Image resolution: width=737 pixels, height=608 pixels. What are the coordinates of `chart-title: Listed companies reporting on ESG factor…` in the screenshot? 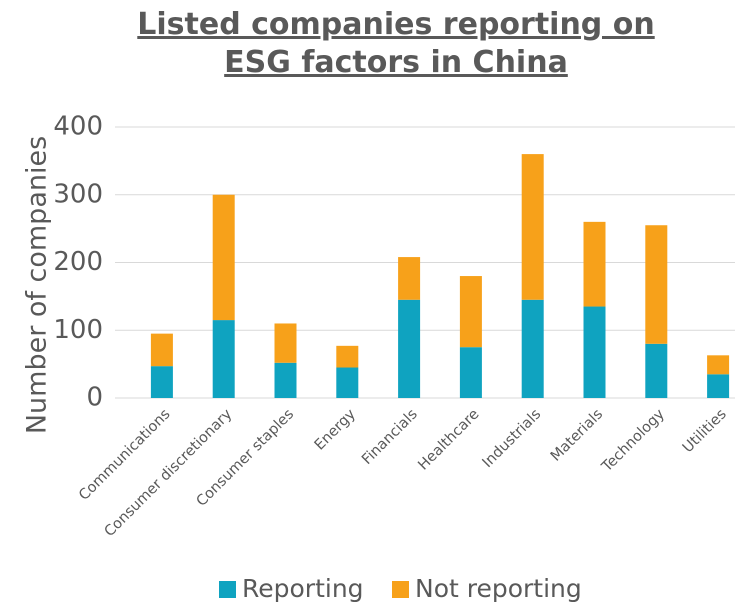 It's located at (396, 43).